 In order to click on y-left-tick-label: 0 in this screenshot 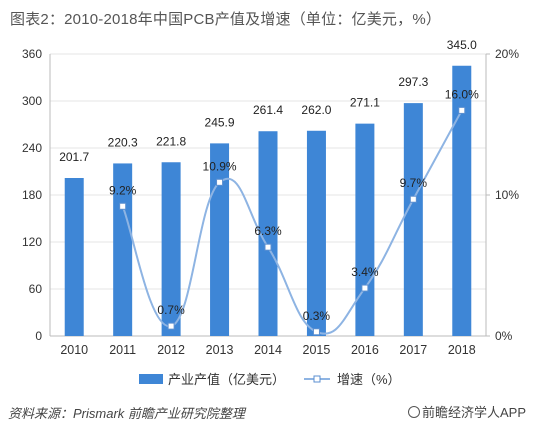, I will do `click(38, 336)`.